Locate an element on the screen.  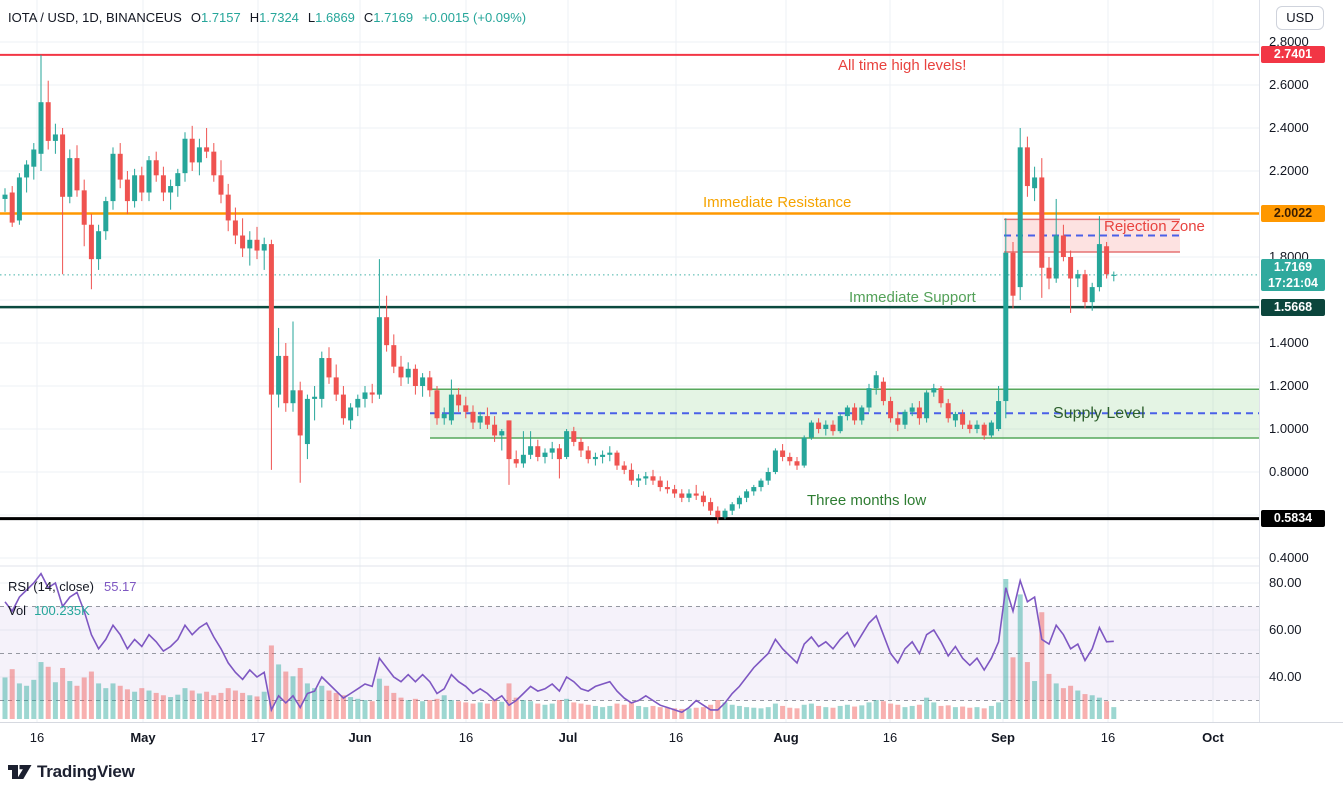
price-level-badge: 2.0022 is located at coordinates (1293, 214).